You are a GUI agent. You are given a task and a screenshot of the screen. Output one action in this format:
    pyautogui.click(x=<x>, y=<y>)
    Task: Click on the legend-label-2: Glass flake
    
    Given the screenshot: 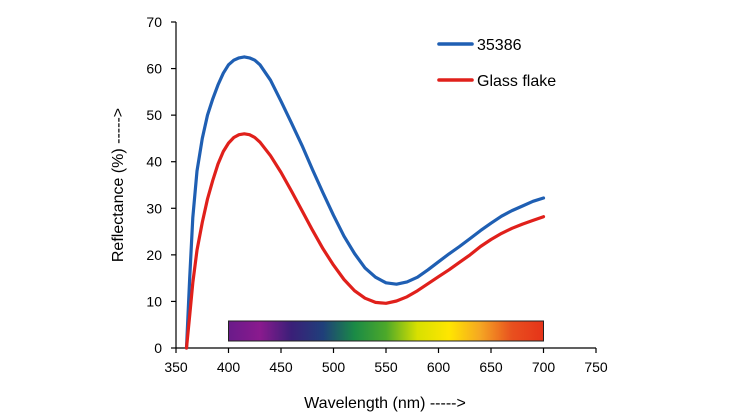 What is the action you would take?
    pyautogui.click(x=516, y=81)
    